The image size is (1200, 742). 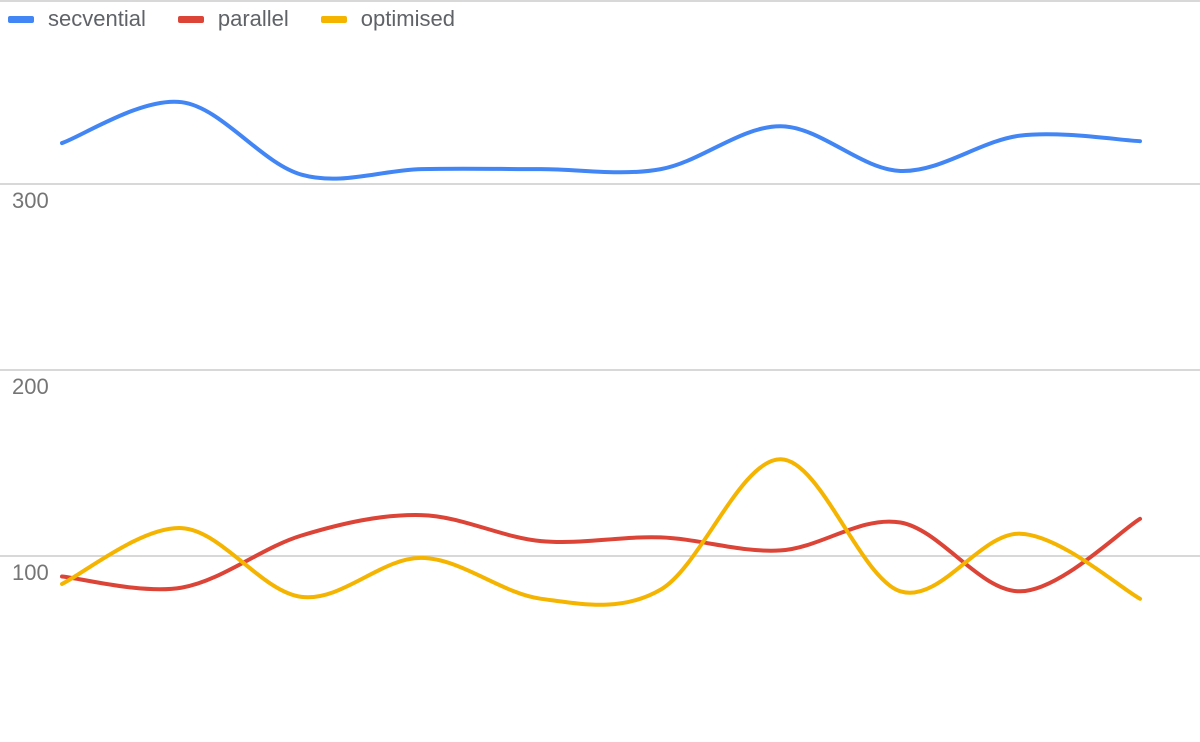 I want to click on chart-legend: secvential parallel optimised, so click(x=247, y=19).